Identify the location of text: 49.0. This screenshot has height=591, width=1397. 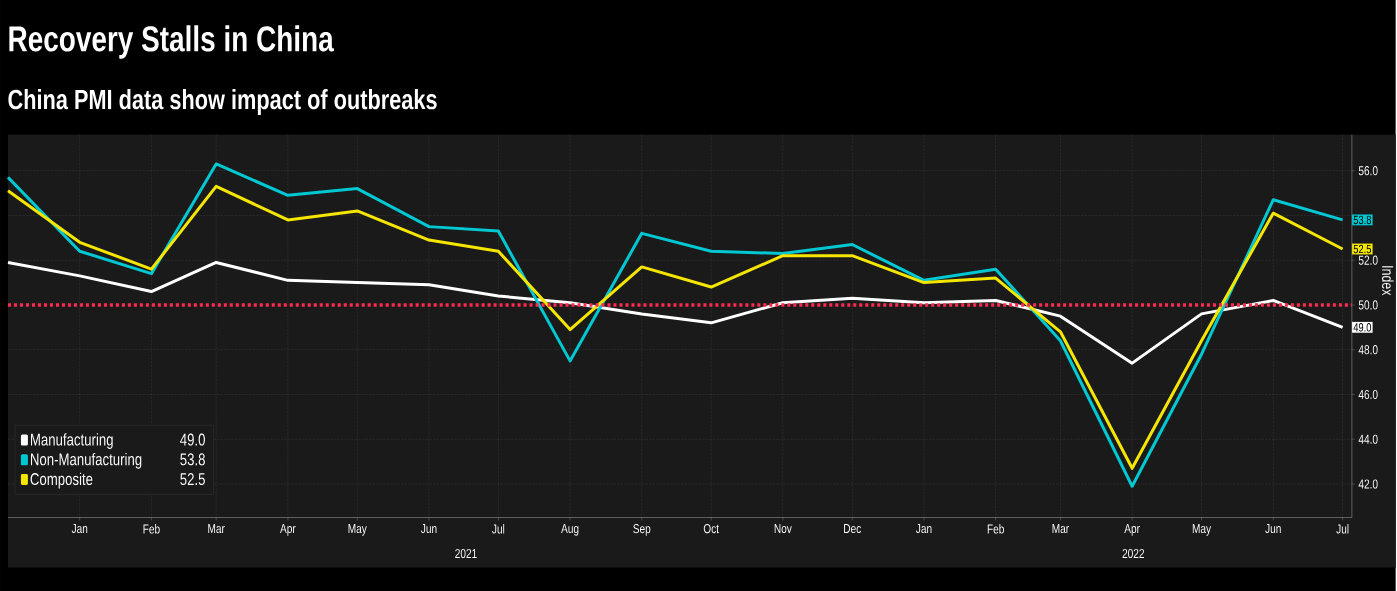
(192, 439).